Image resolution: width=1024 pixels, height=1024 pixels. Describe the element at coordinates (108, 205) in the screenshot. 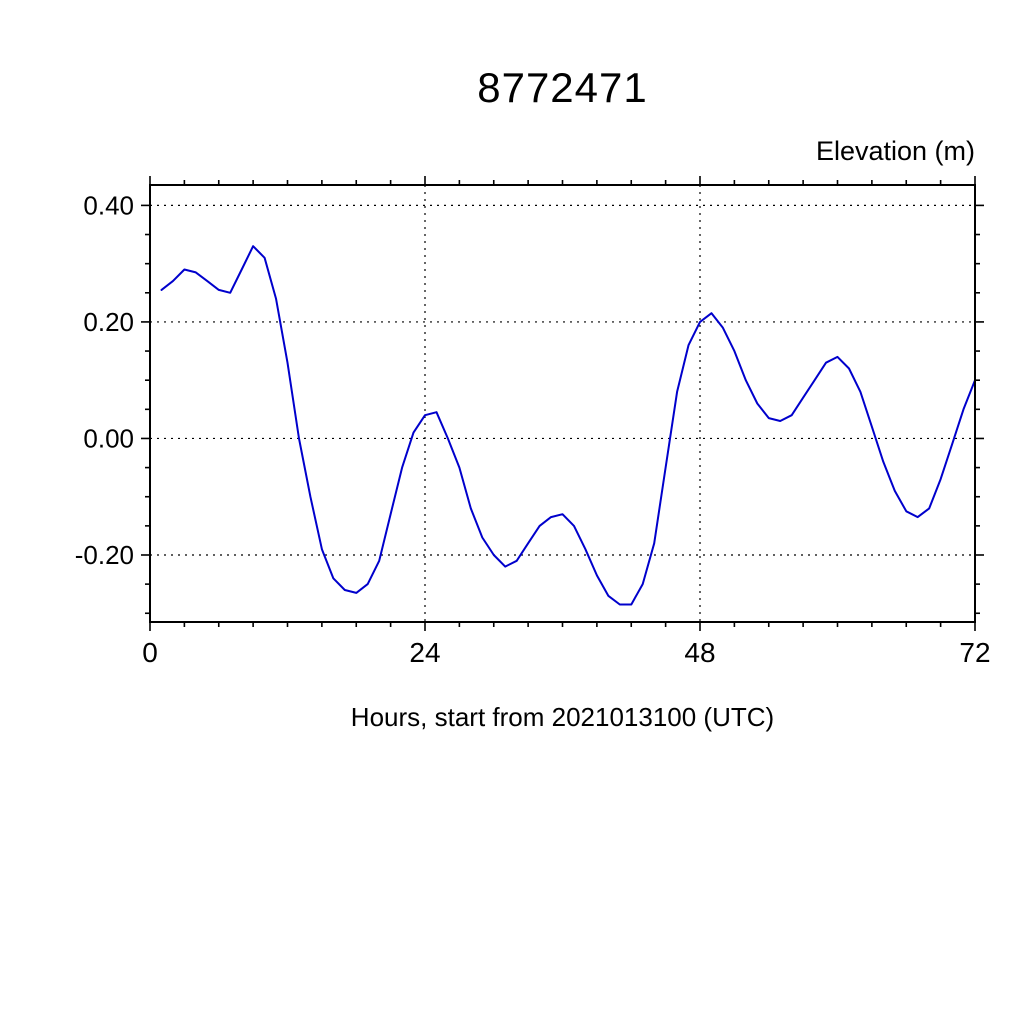

I see `y-tick-label: 0.40` at that location.